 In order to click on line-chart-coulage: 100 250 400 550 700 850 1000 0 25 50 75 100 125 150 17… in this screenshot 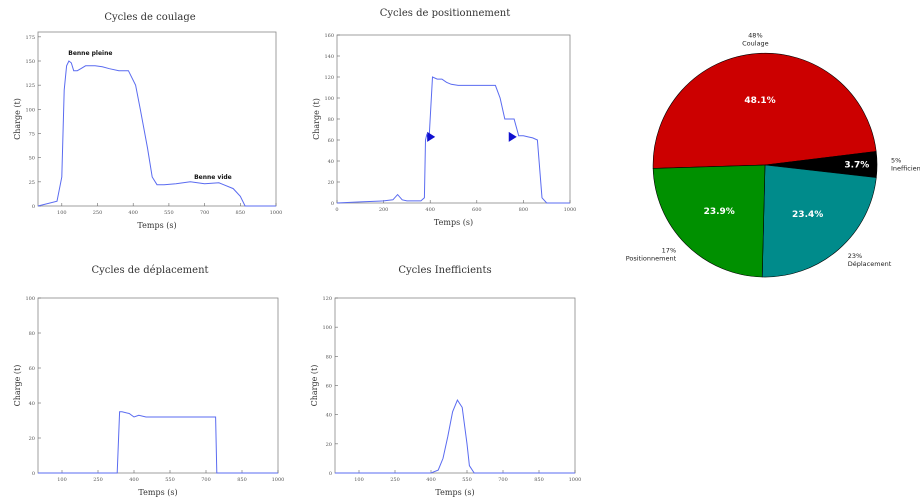, I will do `click(148, 130)`.